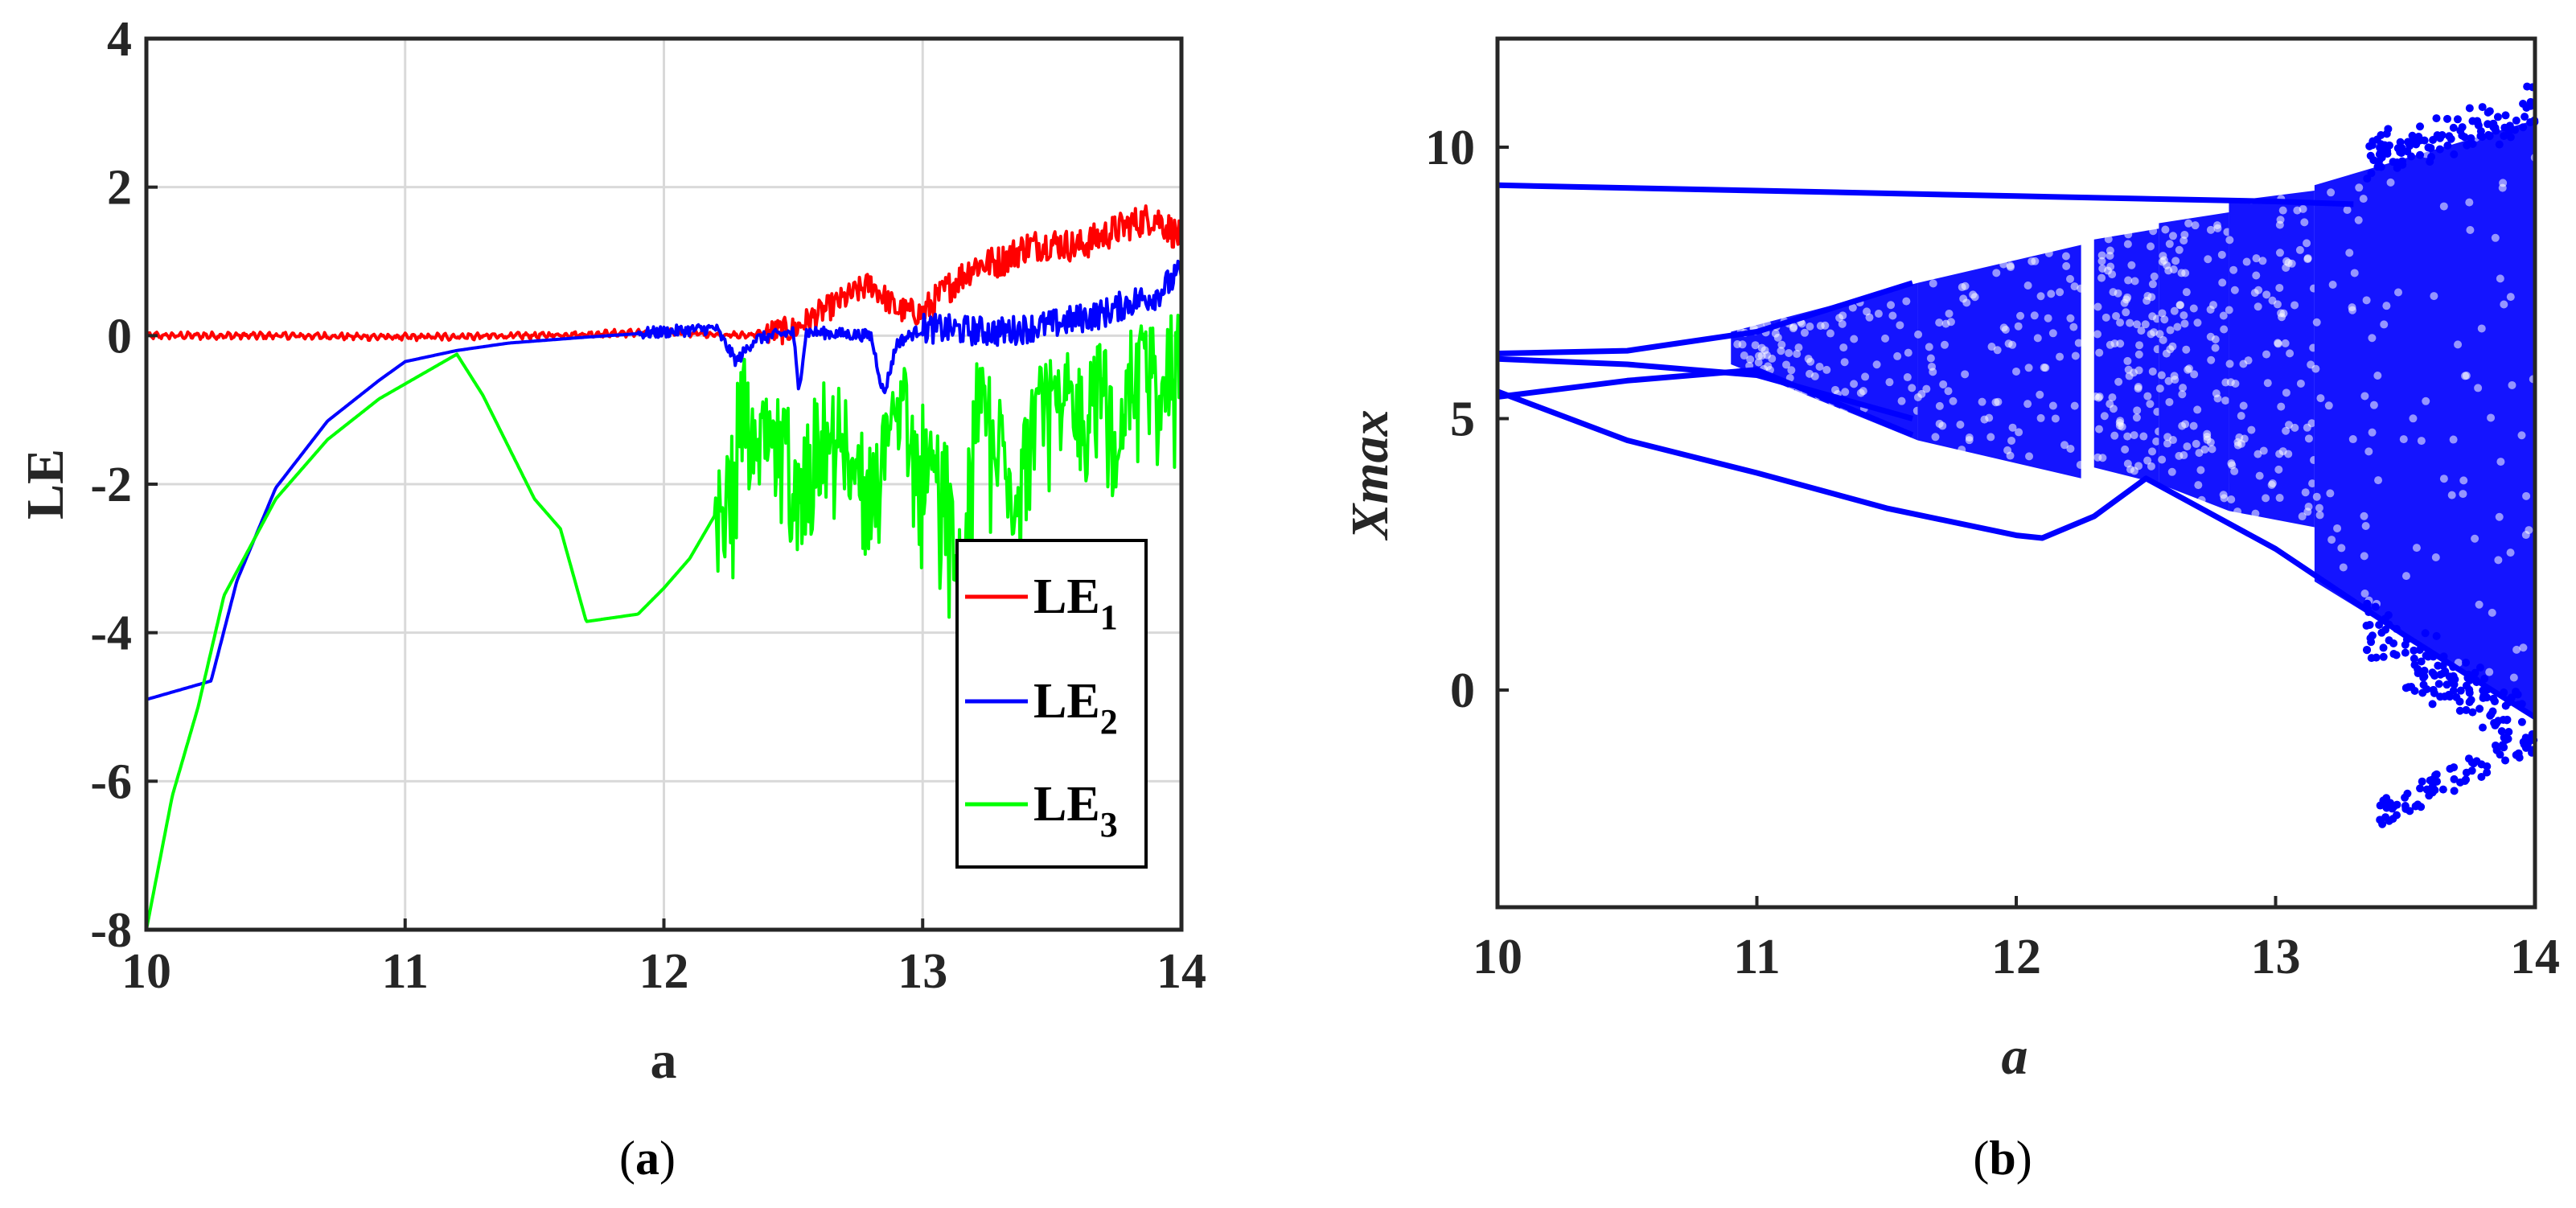 The image size is (2576, 1208). Describe the element at coordinates (119, 336) in the screenshot. I see `y-tick-label: 0` at that location.